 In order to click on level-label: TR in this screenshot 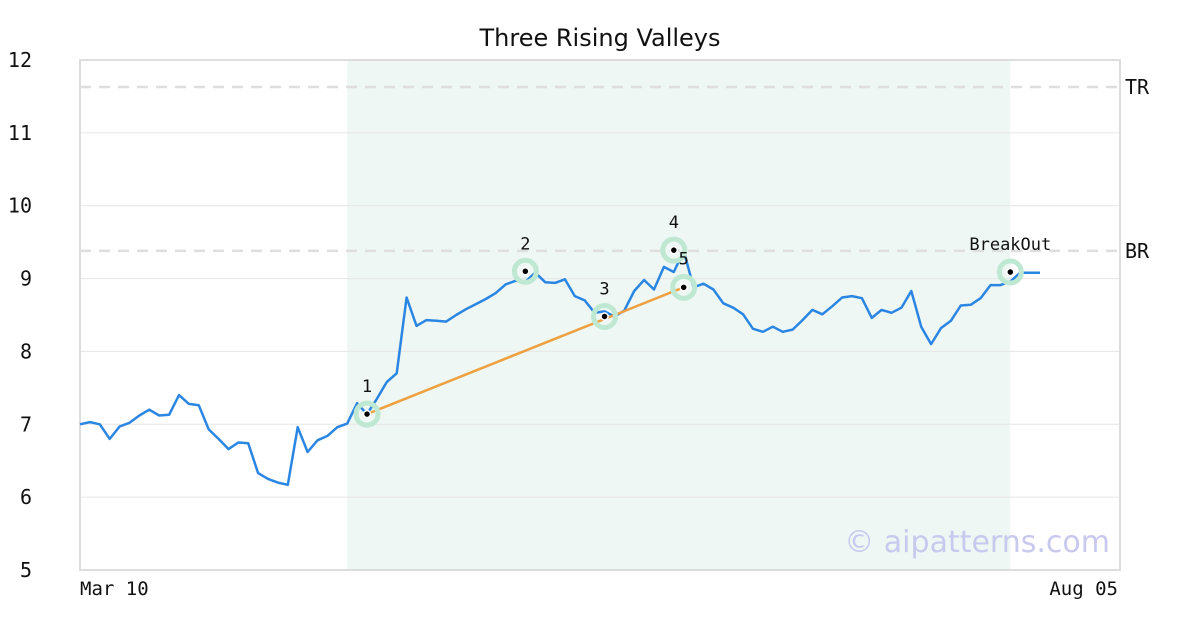, I will do `click(1137, 87)`.